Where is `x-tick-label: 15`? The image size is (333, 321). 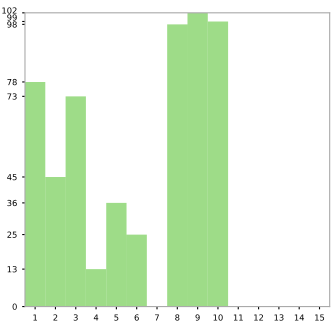 x-tick-label: 15 is located at coordinates (319, 317).